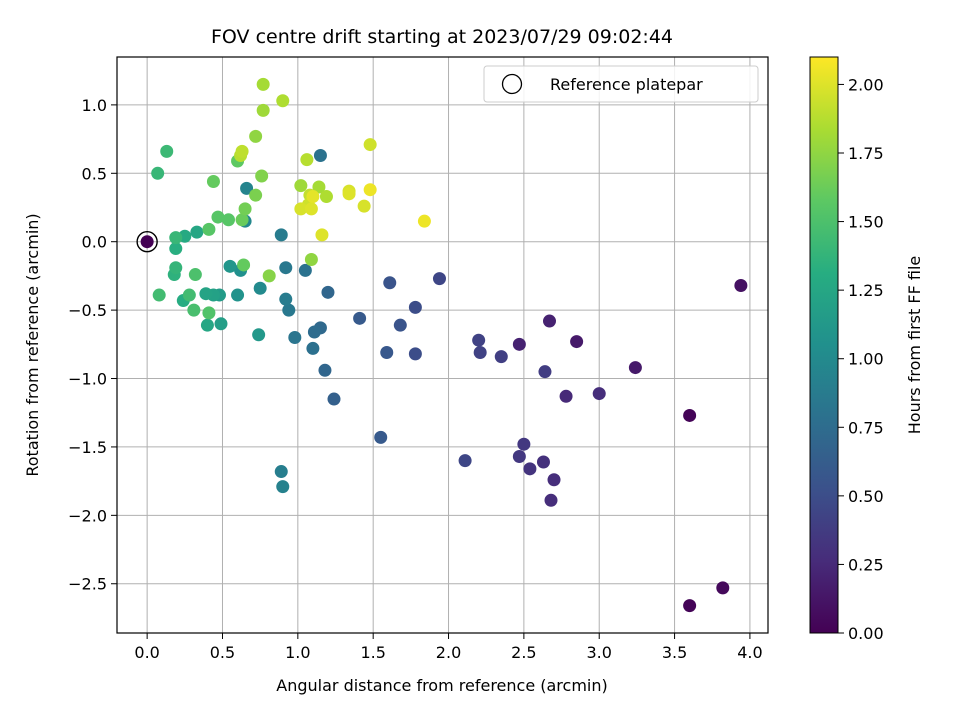  I want to click on x-tick-label: 3.5, so click(674, 652).